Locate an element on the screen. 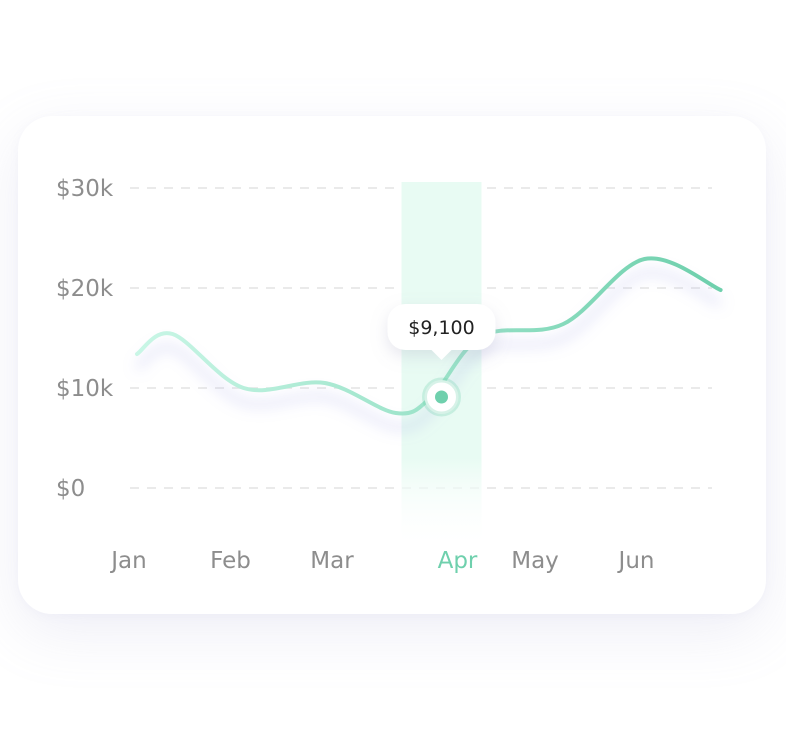 This screenshot has width=786, height=748. y-tick-label: $0 is located at coordinates (70, 489).